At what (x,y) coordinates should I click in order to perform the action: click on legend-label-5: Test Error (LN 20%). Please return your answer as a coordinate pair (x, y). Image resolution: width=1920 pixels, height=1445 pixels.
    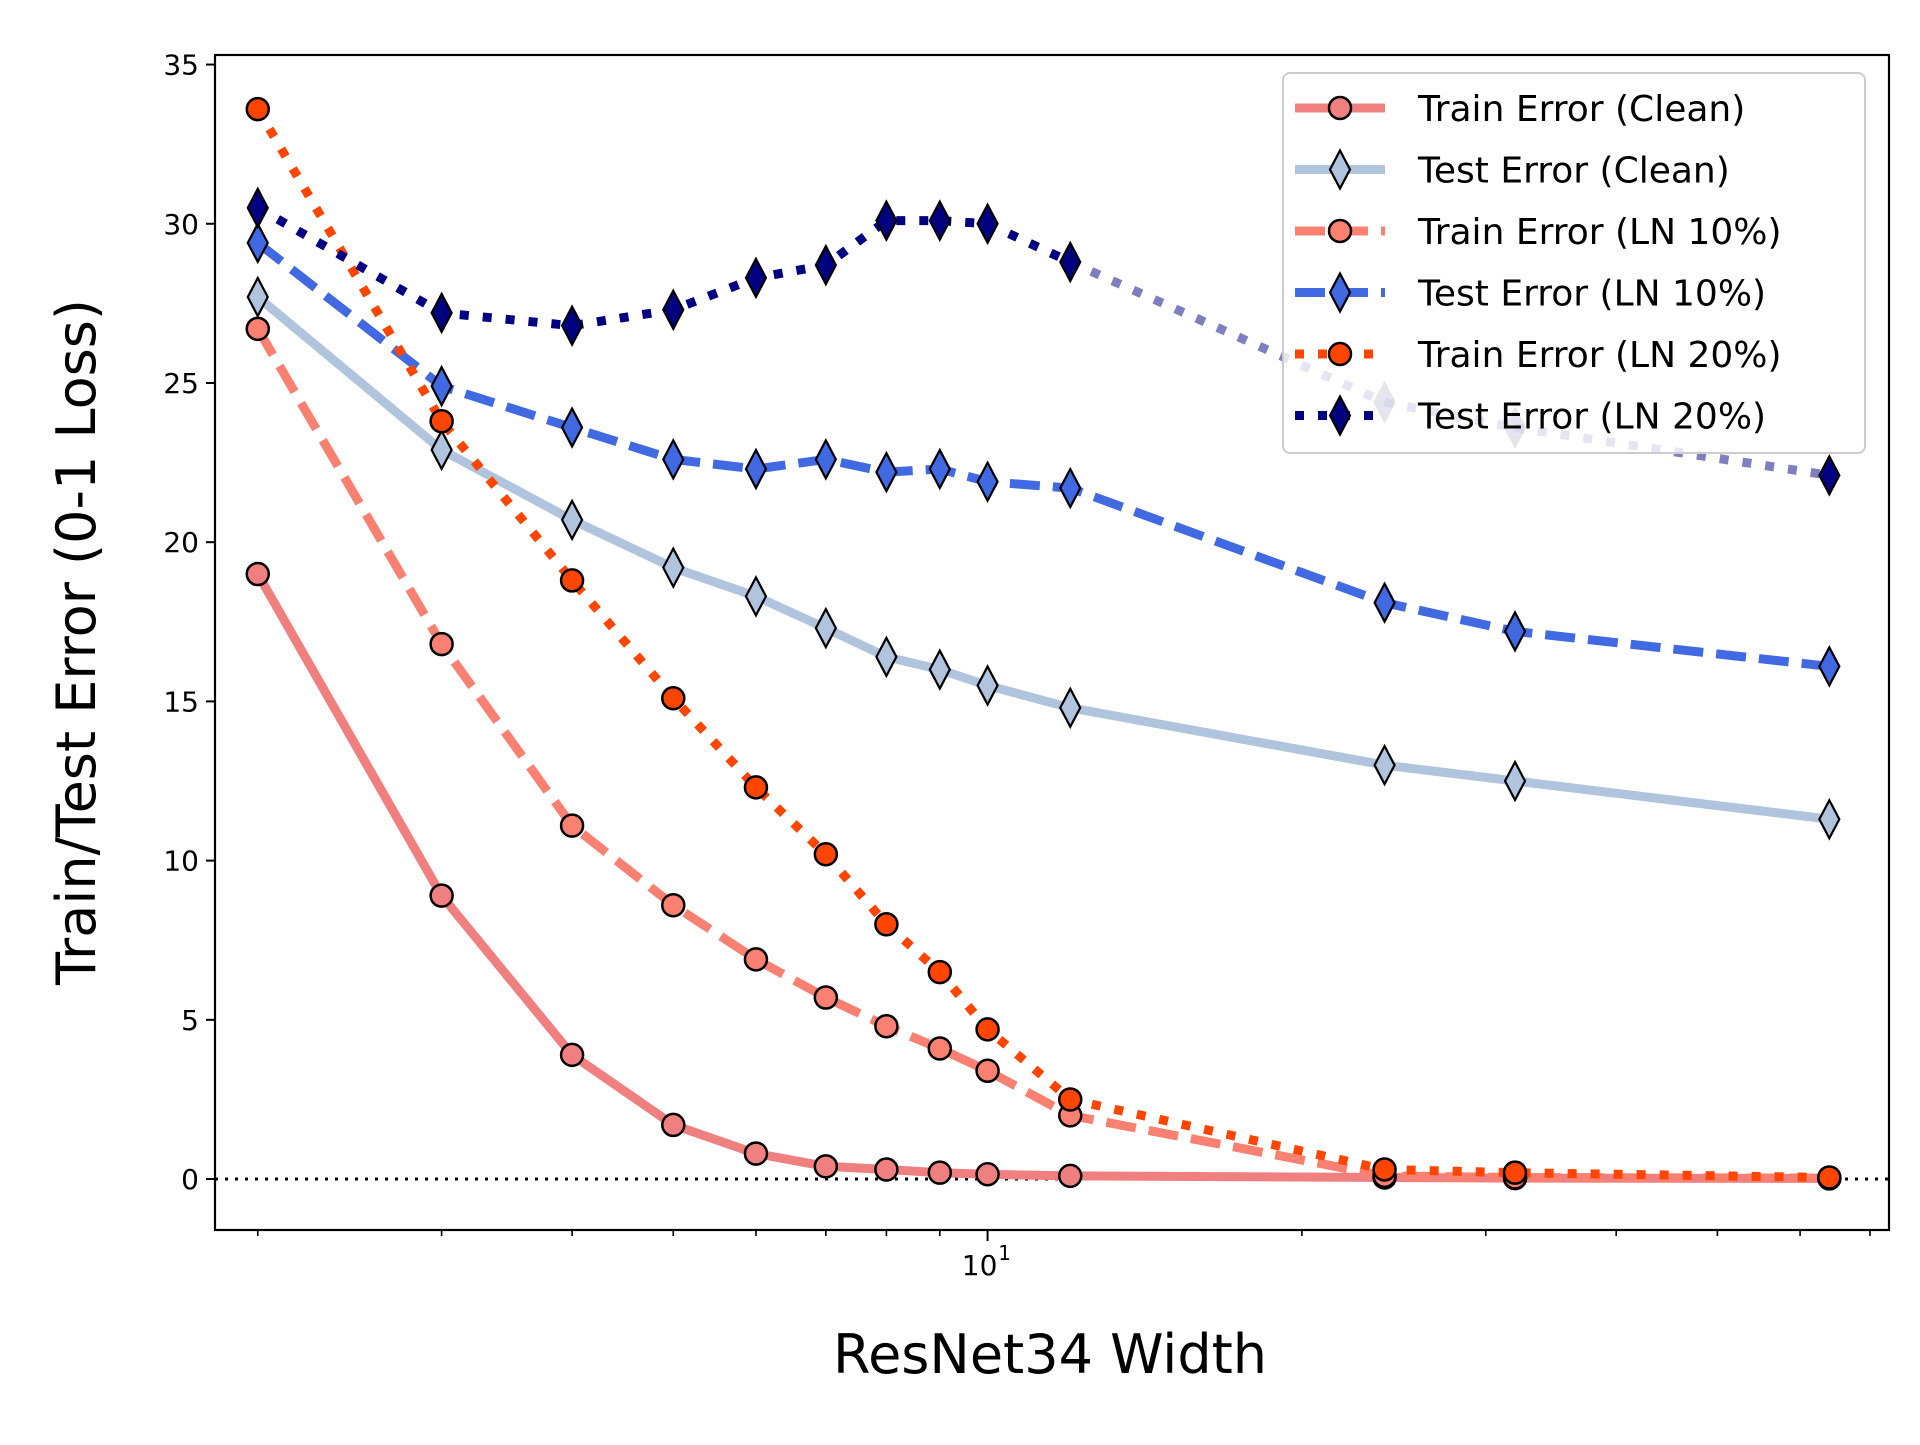
    Looking at the image, I should click on (1591, 417).